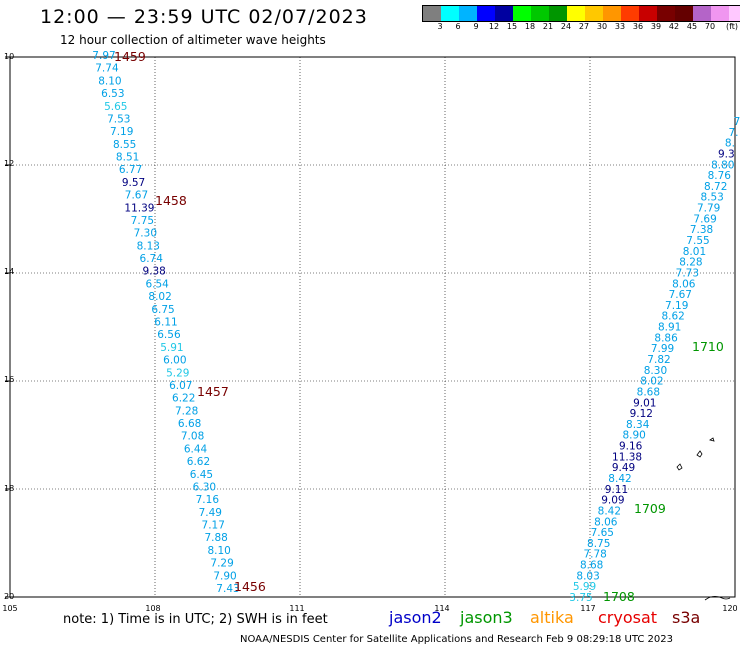  What do you see at coordinates (631, 447) in the screenshot?
I see `swh-value: 9.16` at bounding box center [631, 447].